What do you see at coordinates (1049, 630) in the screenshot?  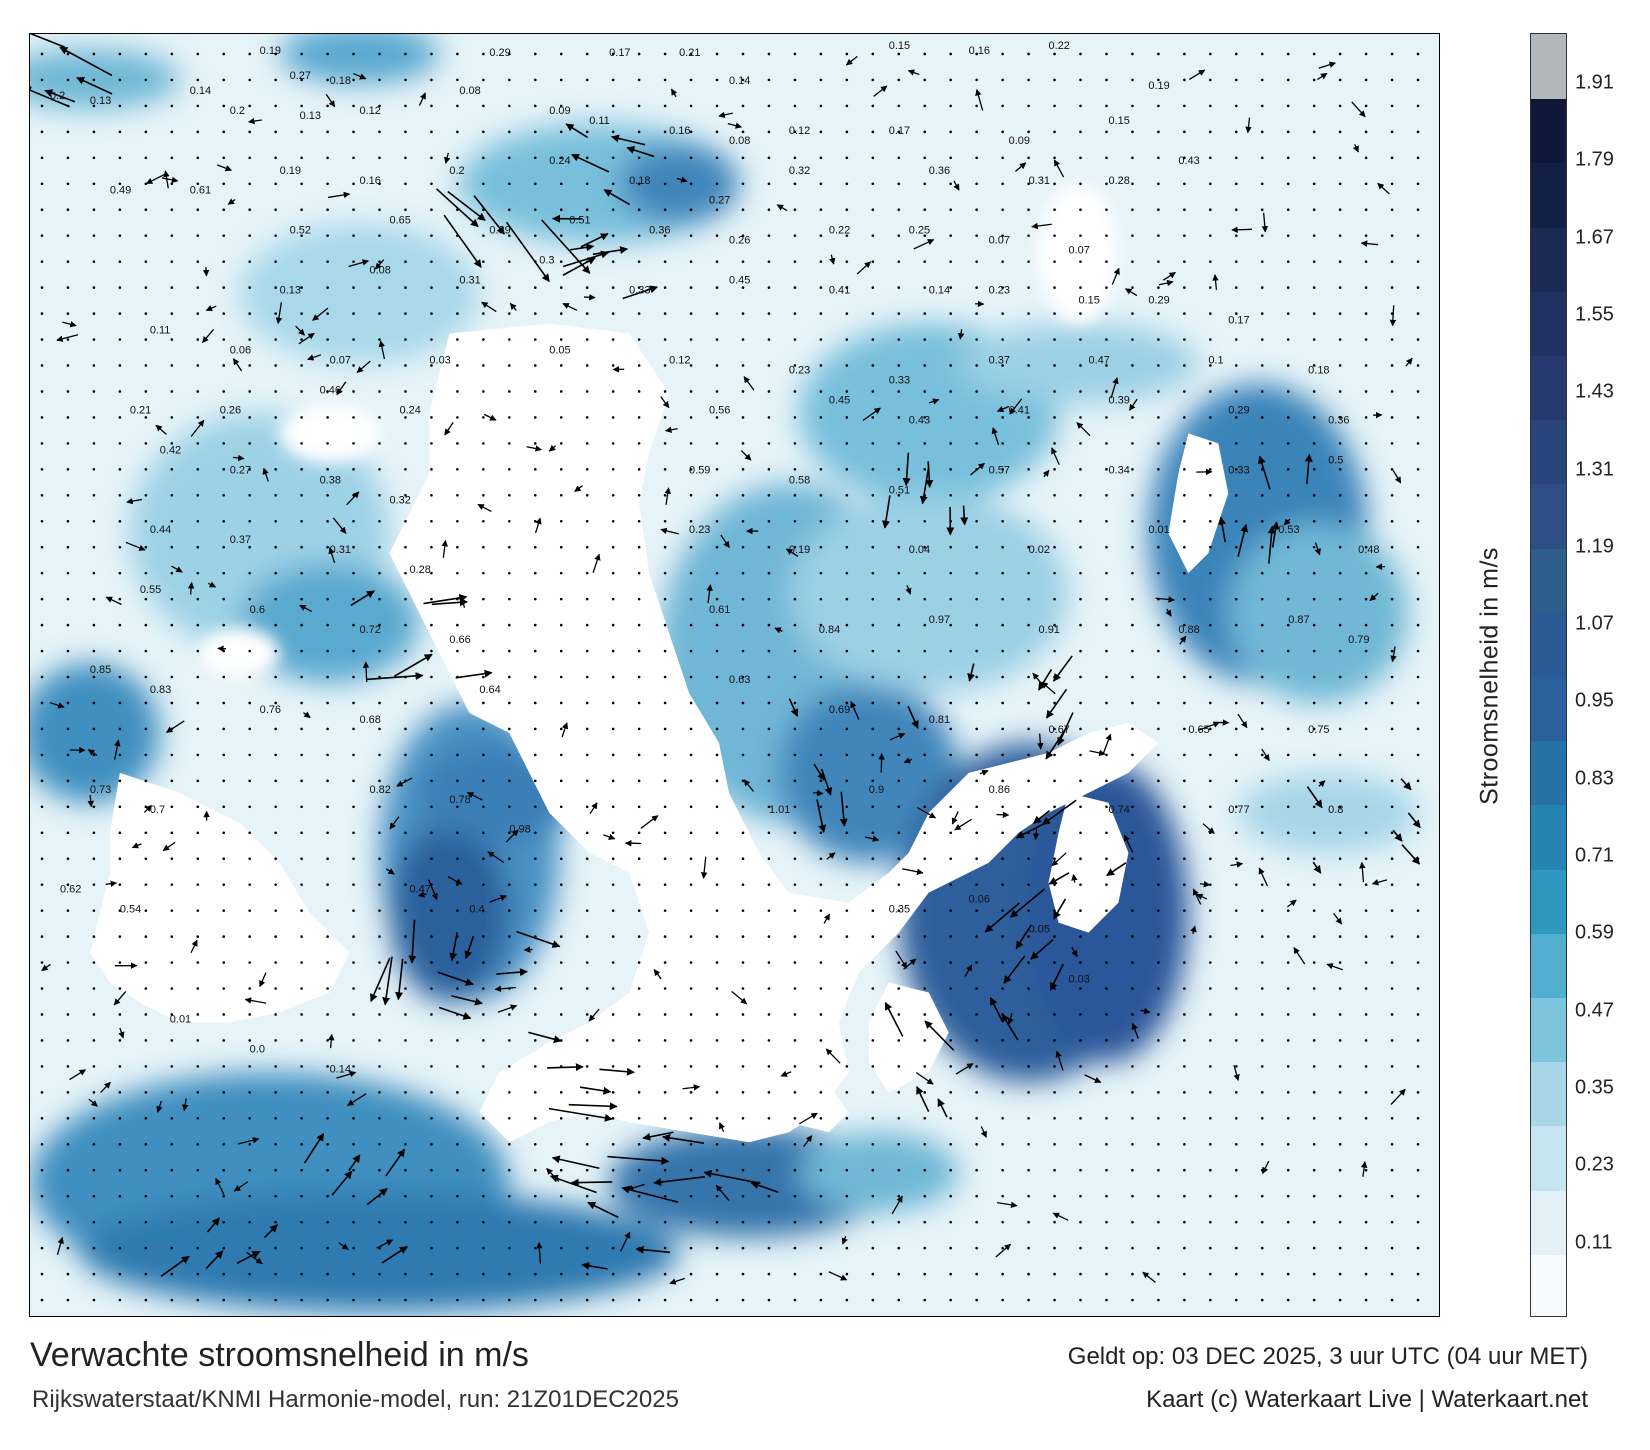 I see `speed-value-label: 0.91` at bounding box center [1049, 630].